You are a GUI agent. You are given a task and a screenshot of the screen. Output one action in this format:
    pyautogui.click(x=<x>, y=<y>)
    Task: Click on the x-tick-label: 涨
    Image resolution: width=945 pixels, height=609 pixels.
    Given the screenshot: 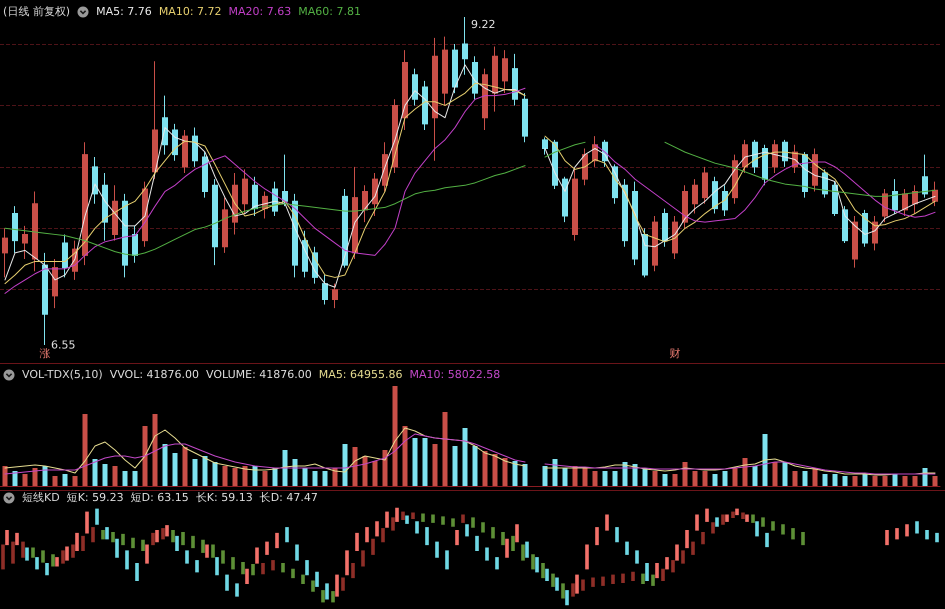 What is the action you would take?
    pyautogui.click(x=45, y=353)
    